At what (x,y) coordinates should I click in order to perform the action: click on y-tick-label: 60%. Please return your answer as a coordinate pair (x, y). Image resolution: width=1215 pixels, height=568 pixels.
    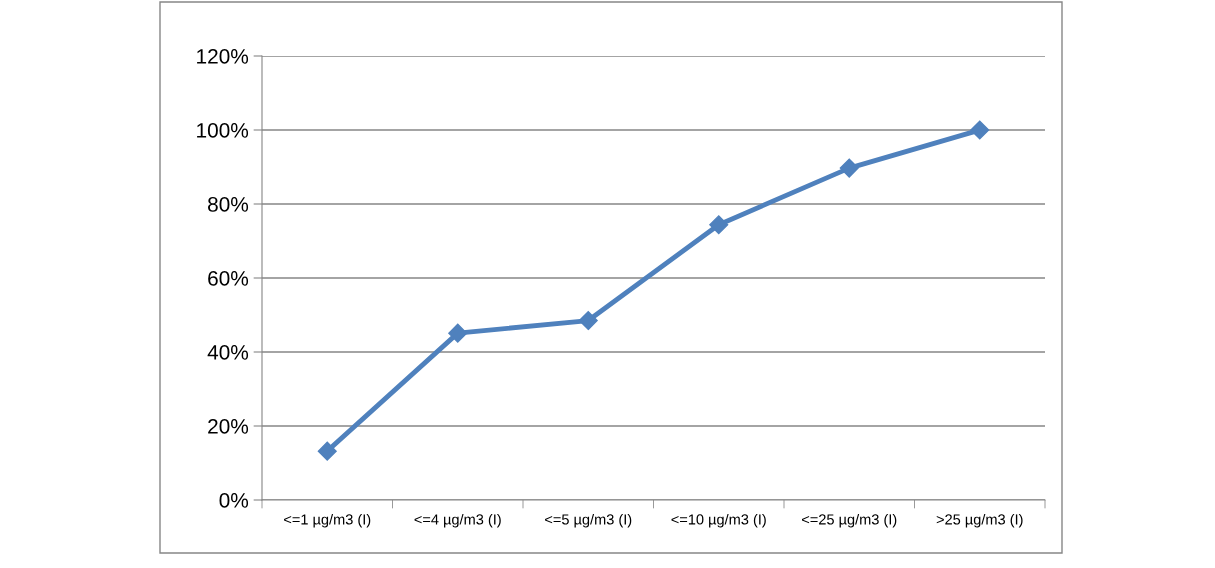
    Looking at the image, I should click on (228, 278).